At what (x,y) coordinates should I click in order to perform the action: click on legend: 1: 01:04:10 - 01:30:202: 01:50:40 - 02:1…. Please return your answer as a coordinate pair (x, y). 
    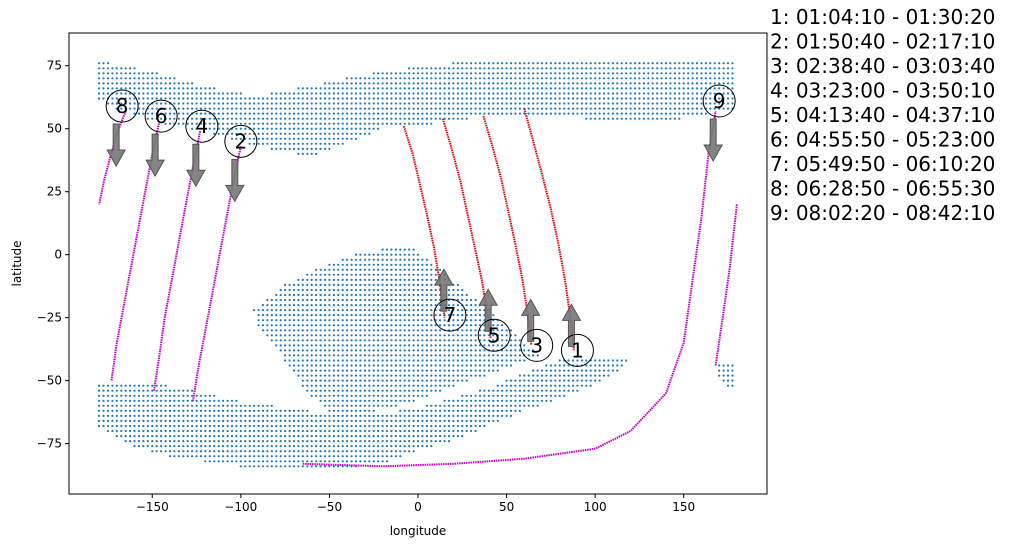
    Looking at the image, I should click on (882, 115).